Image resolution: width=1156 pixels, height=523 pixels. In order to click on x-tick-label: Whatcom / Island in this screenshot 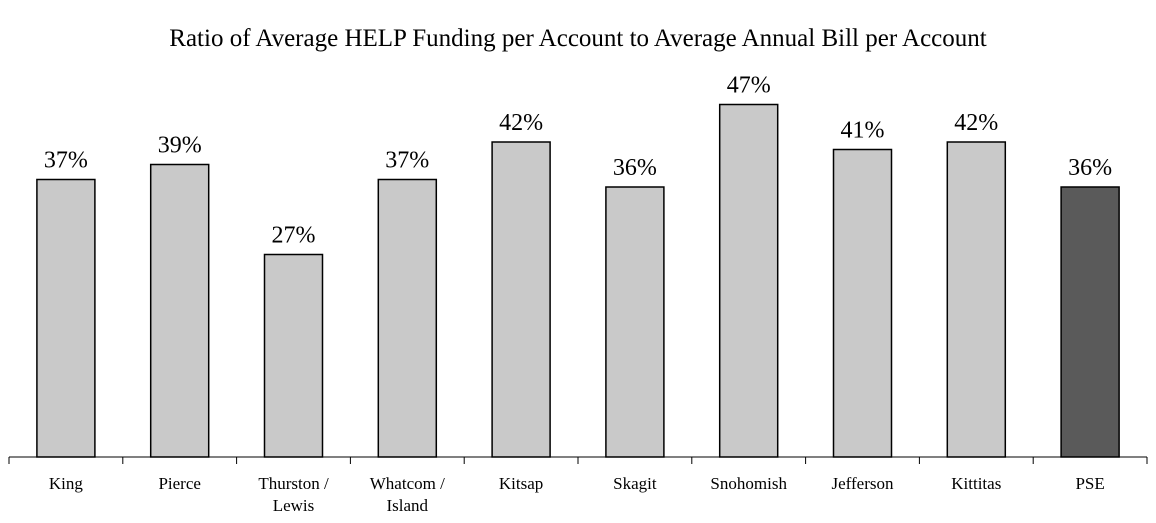, I will do `click(407, 494)`.